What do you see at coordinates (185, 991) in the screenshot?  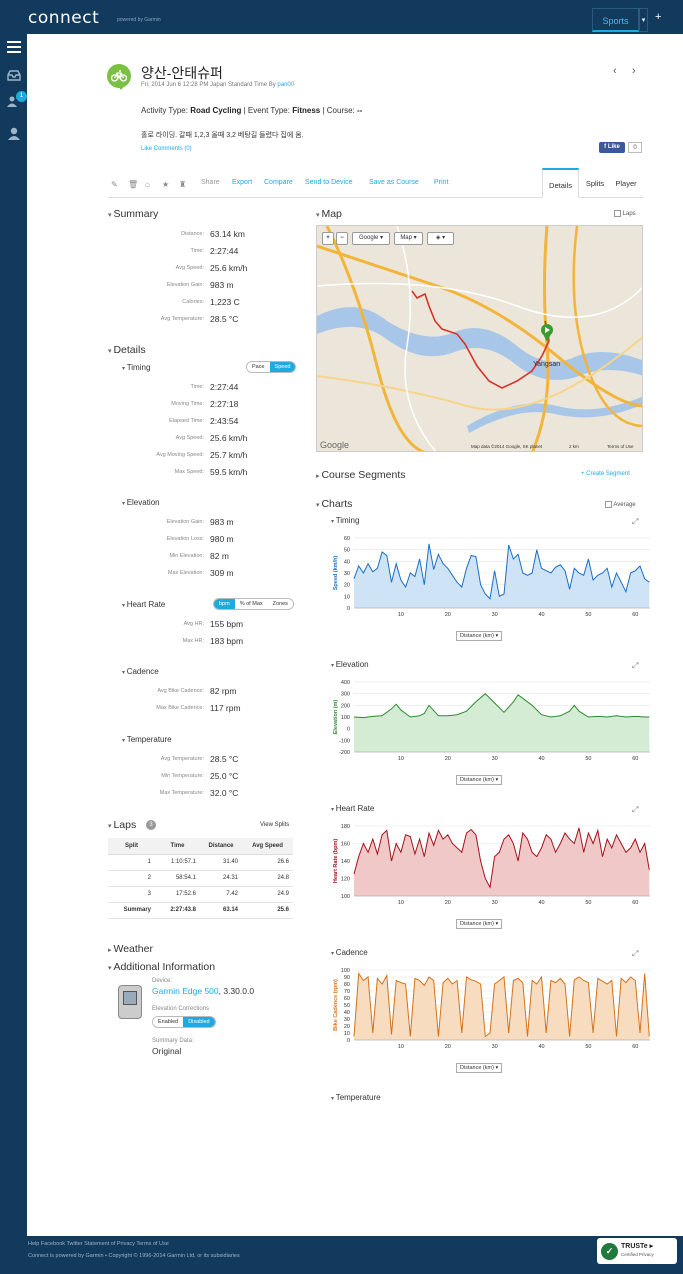 I see `device-link: Garmin Edge 500` at bounding box center [185, 991].